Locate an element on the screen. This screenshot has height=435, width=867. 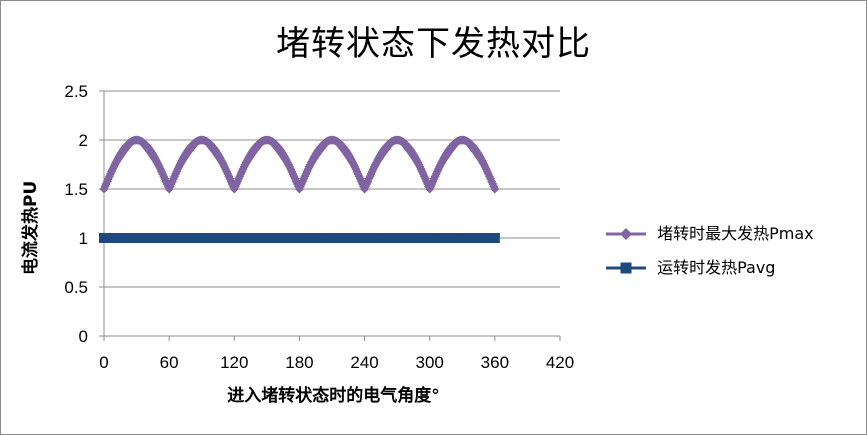
legend-item-pavg: 运转时发热Pavg is located at coordinates (710, 270).